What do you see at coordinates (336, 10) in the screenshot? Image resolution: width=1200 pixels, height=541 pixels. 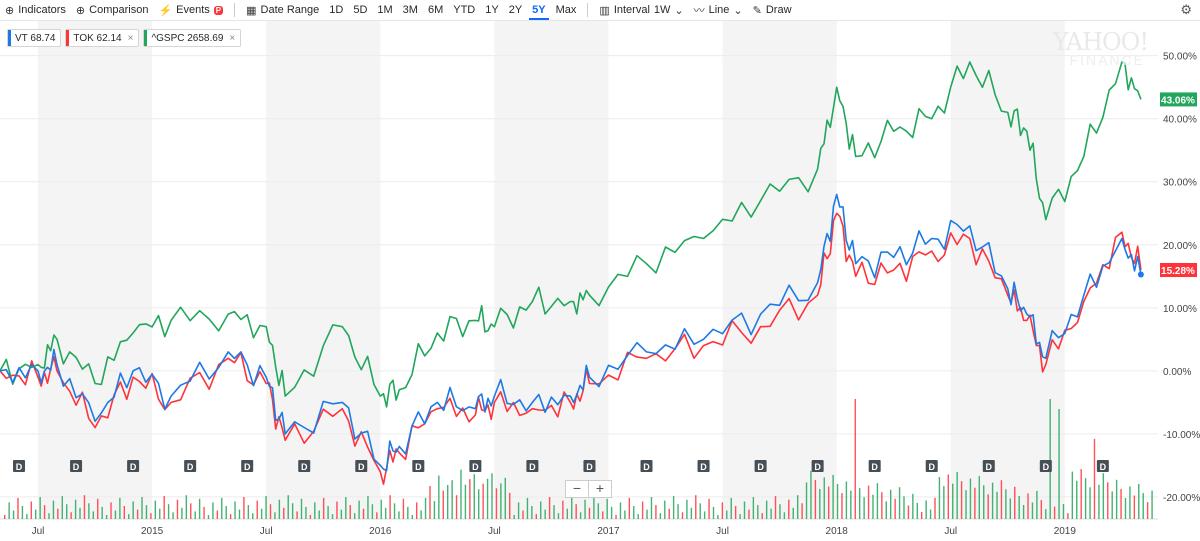 I see `range-1d: 1D` at bounding box center [336, 10].